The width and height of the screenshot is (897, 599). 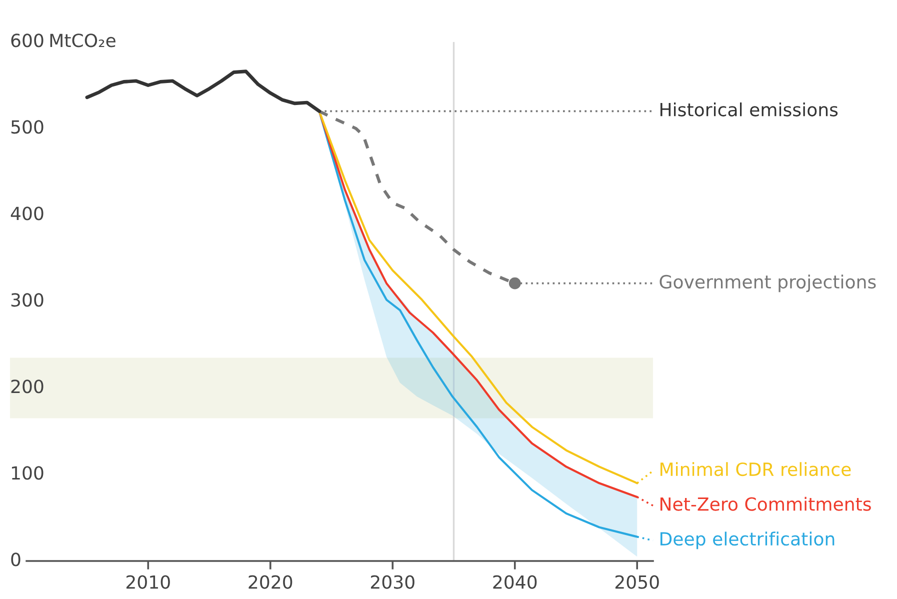 I want to click on x-tick-label: 2050, so click(x=637, y=582).